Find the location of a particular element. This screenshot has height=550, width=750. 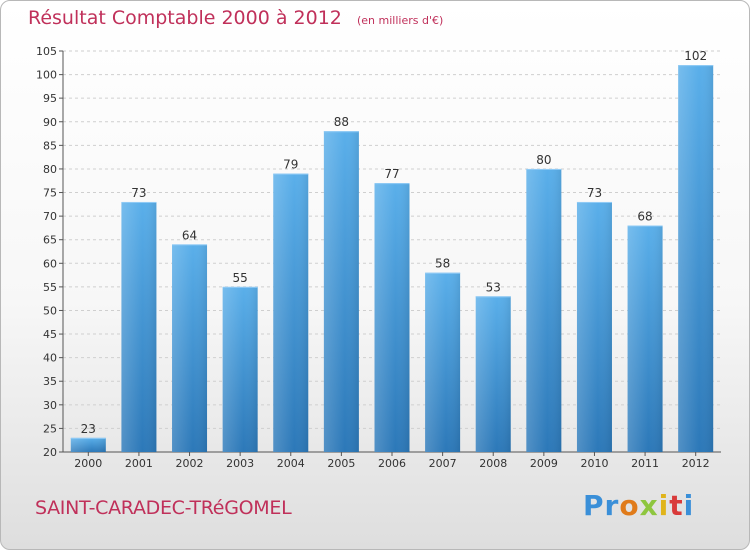

y-tick-label: 80 is located at coordinates (50, 169).